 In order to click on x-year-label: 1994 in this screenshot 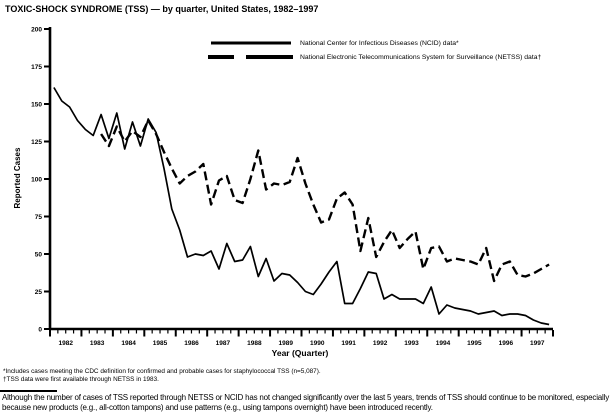, I will do `click(443, 343)`.